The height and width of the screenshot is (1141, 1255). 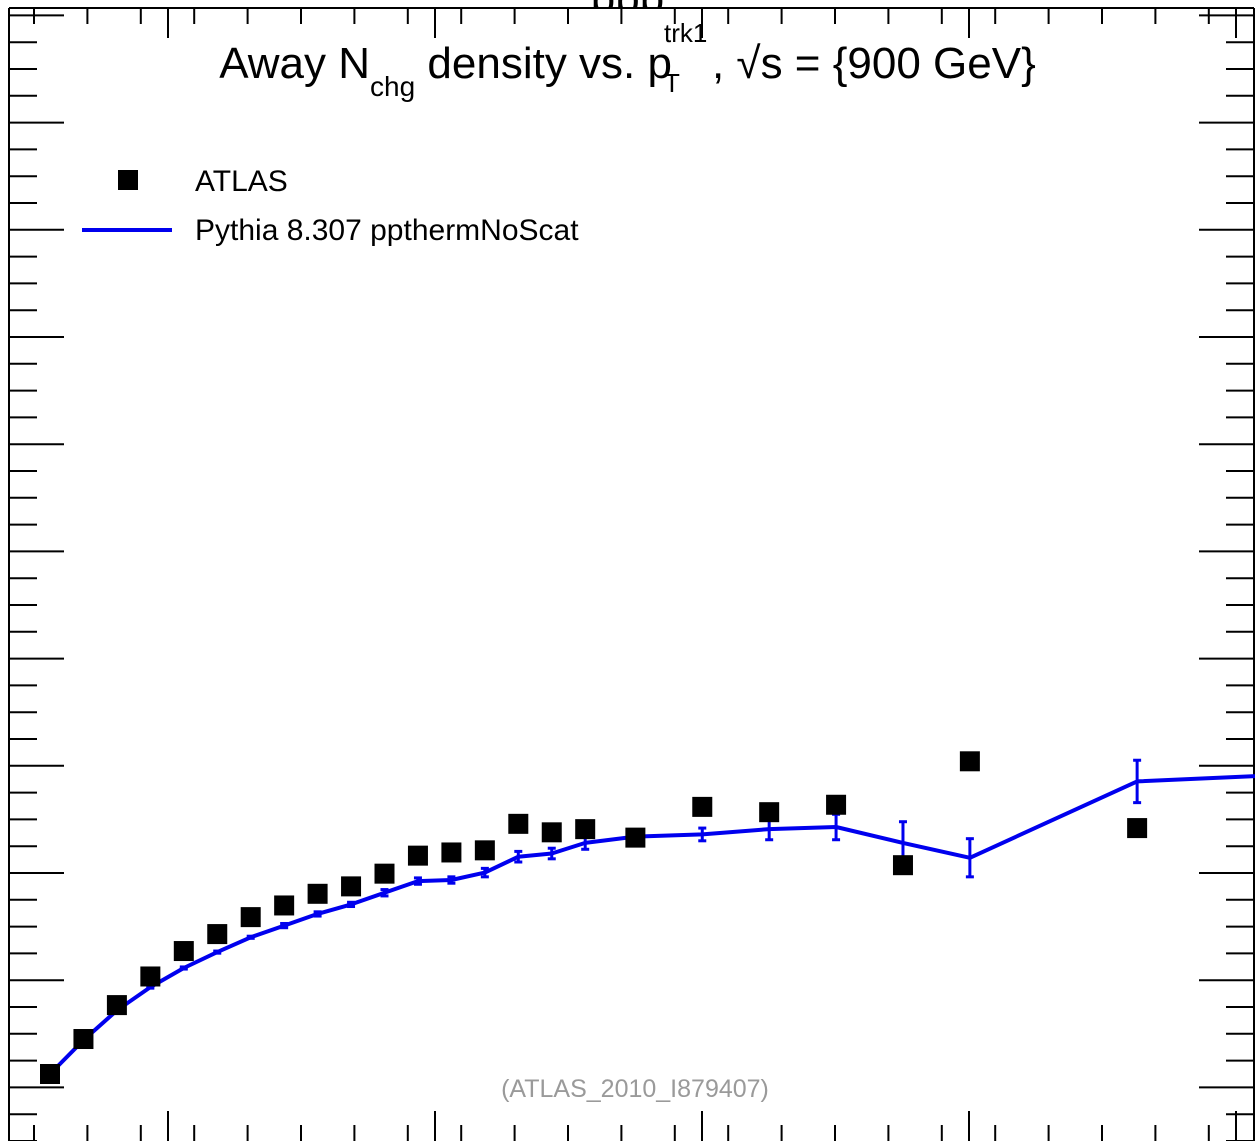 What do you see at coordinates (543, 63) in the screenshot?
I see `title-middle: density vs. p` at bounding box center [543, 63].